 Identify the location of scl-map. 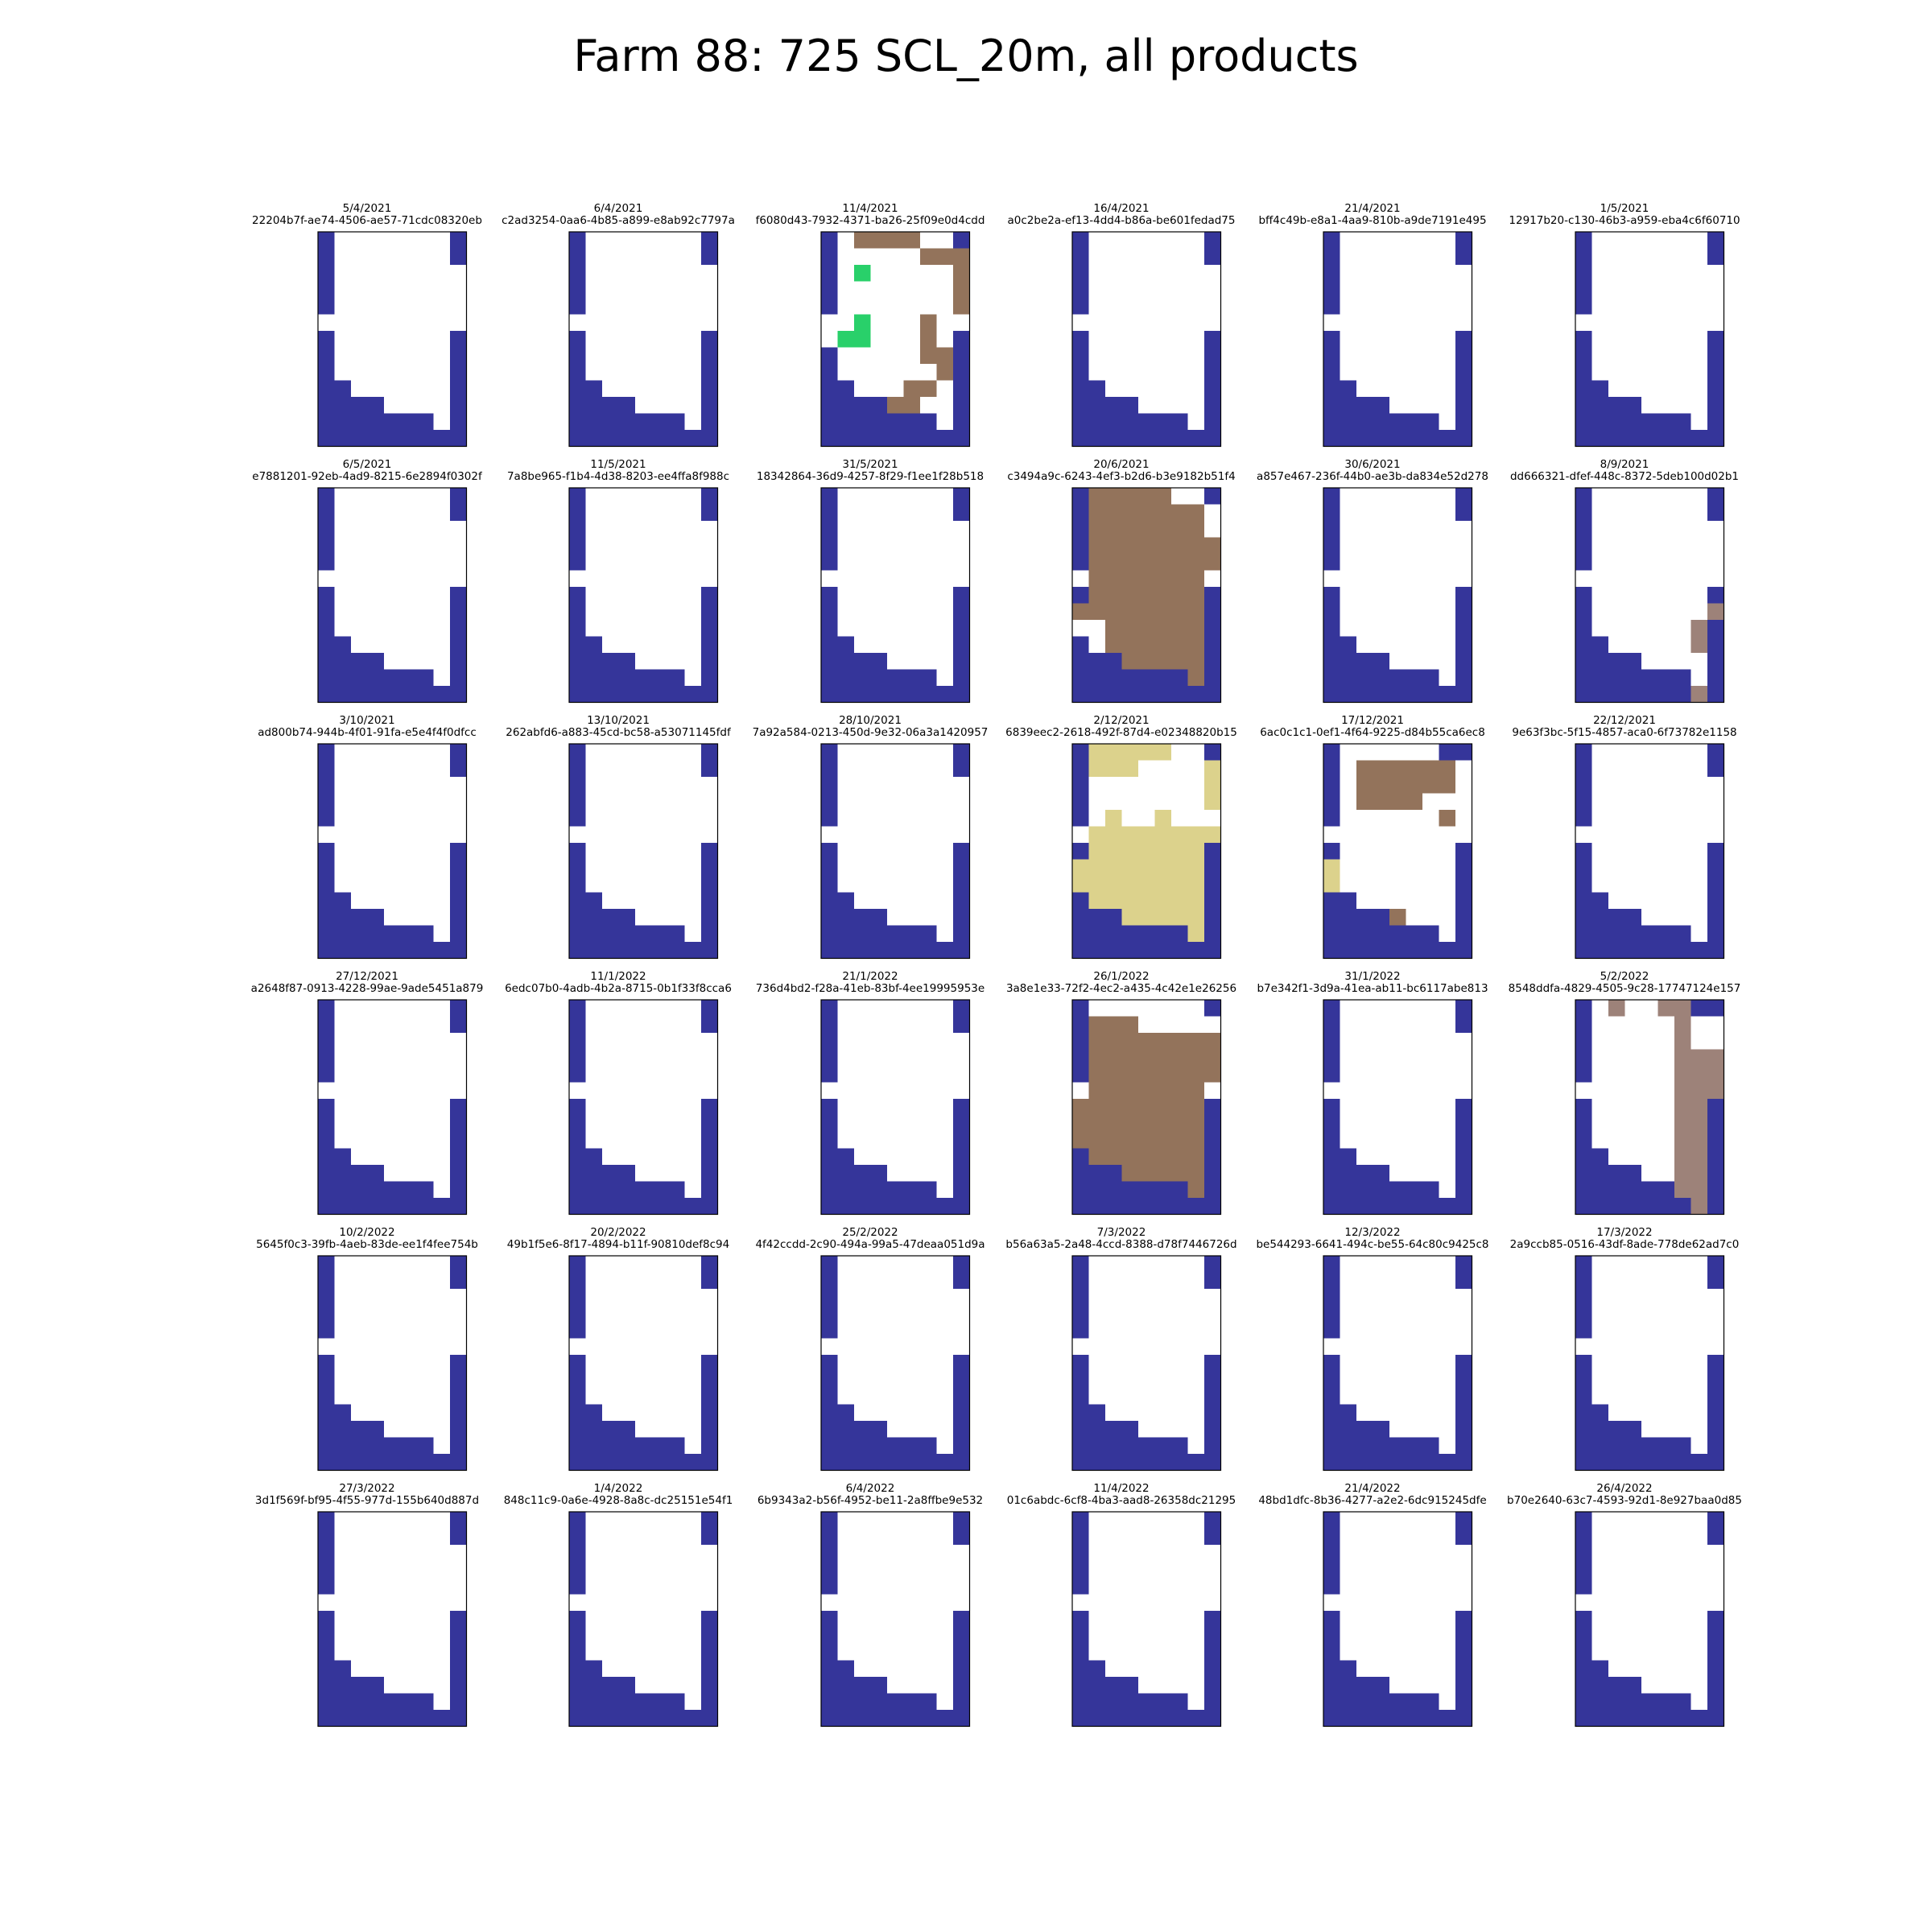
(895, 1107).